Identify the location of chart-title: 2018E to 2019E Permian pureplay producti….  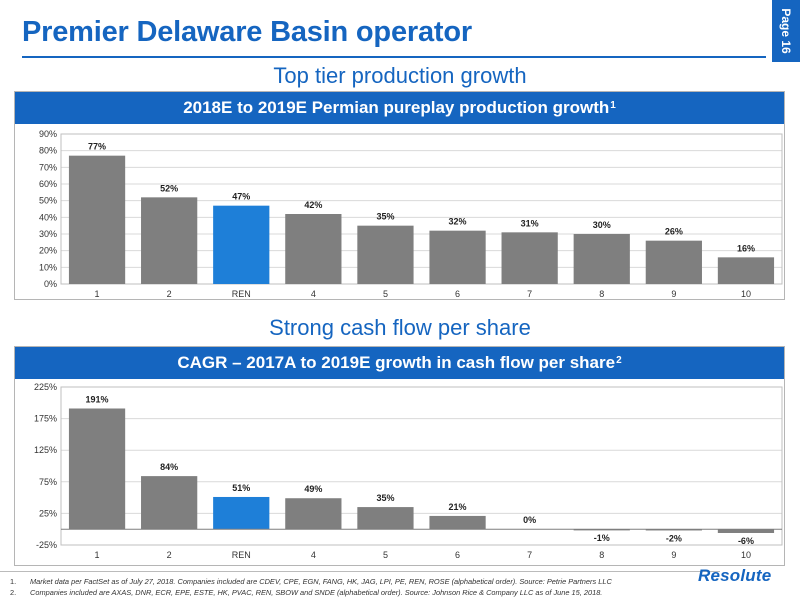
(396, 107).